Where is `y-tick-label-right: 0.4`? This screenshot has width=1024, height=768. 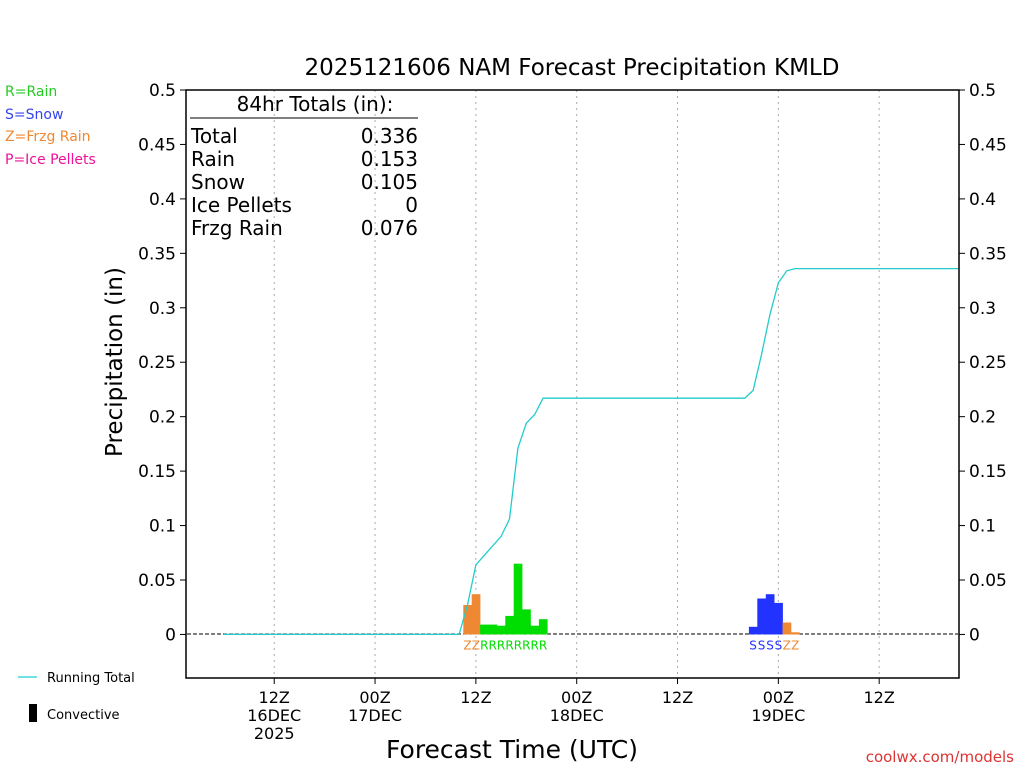 y-tick-label-right: 0.4 is located at coordinates (982, 200).